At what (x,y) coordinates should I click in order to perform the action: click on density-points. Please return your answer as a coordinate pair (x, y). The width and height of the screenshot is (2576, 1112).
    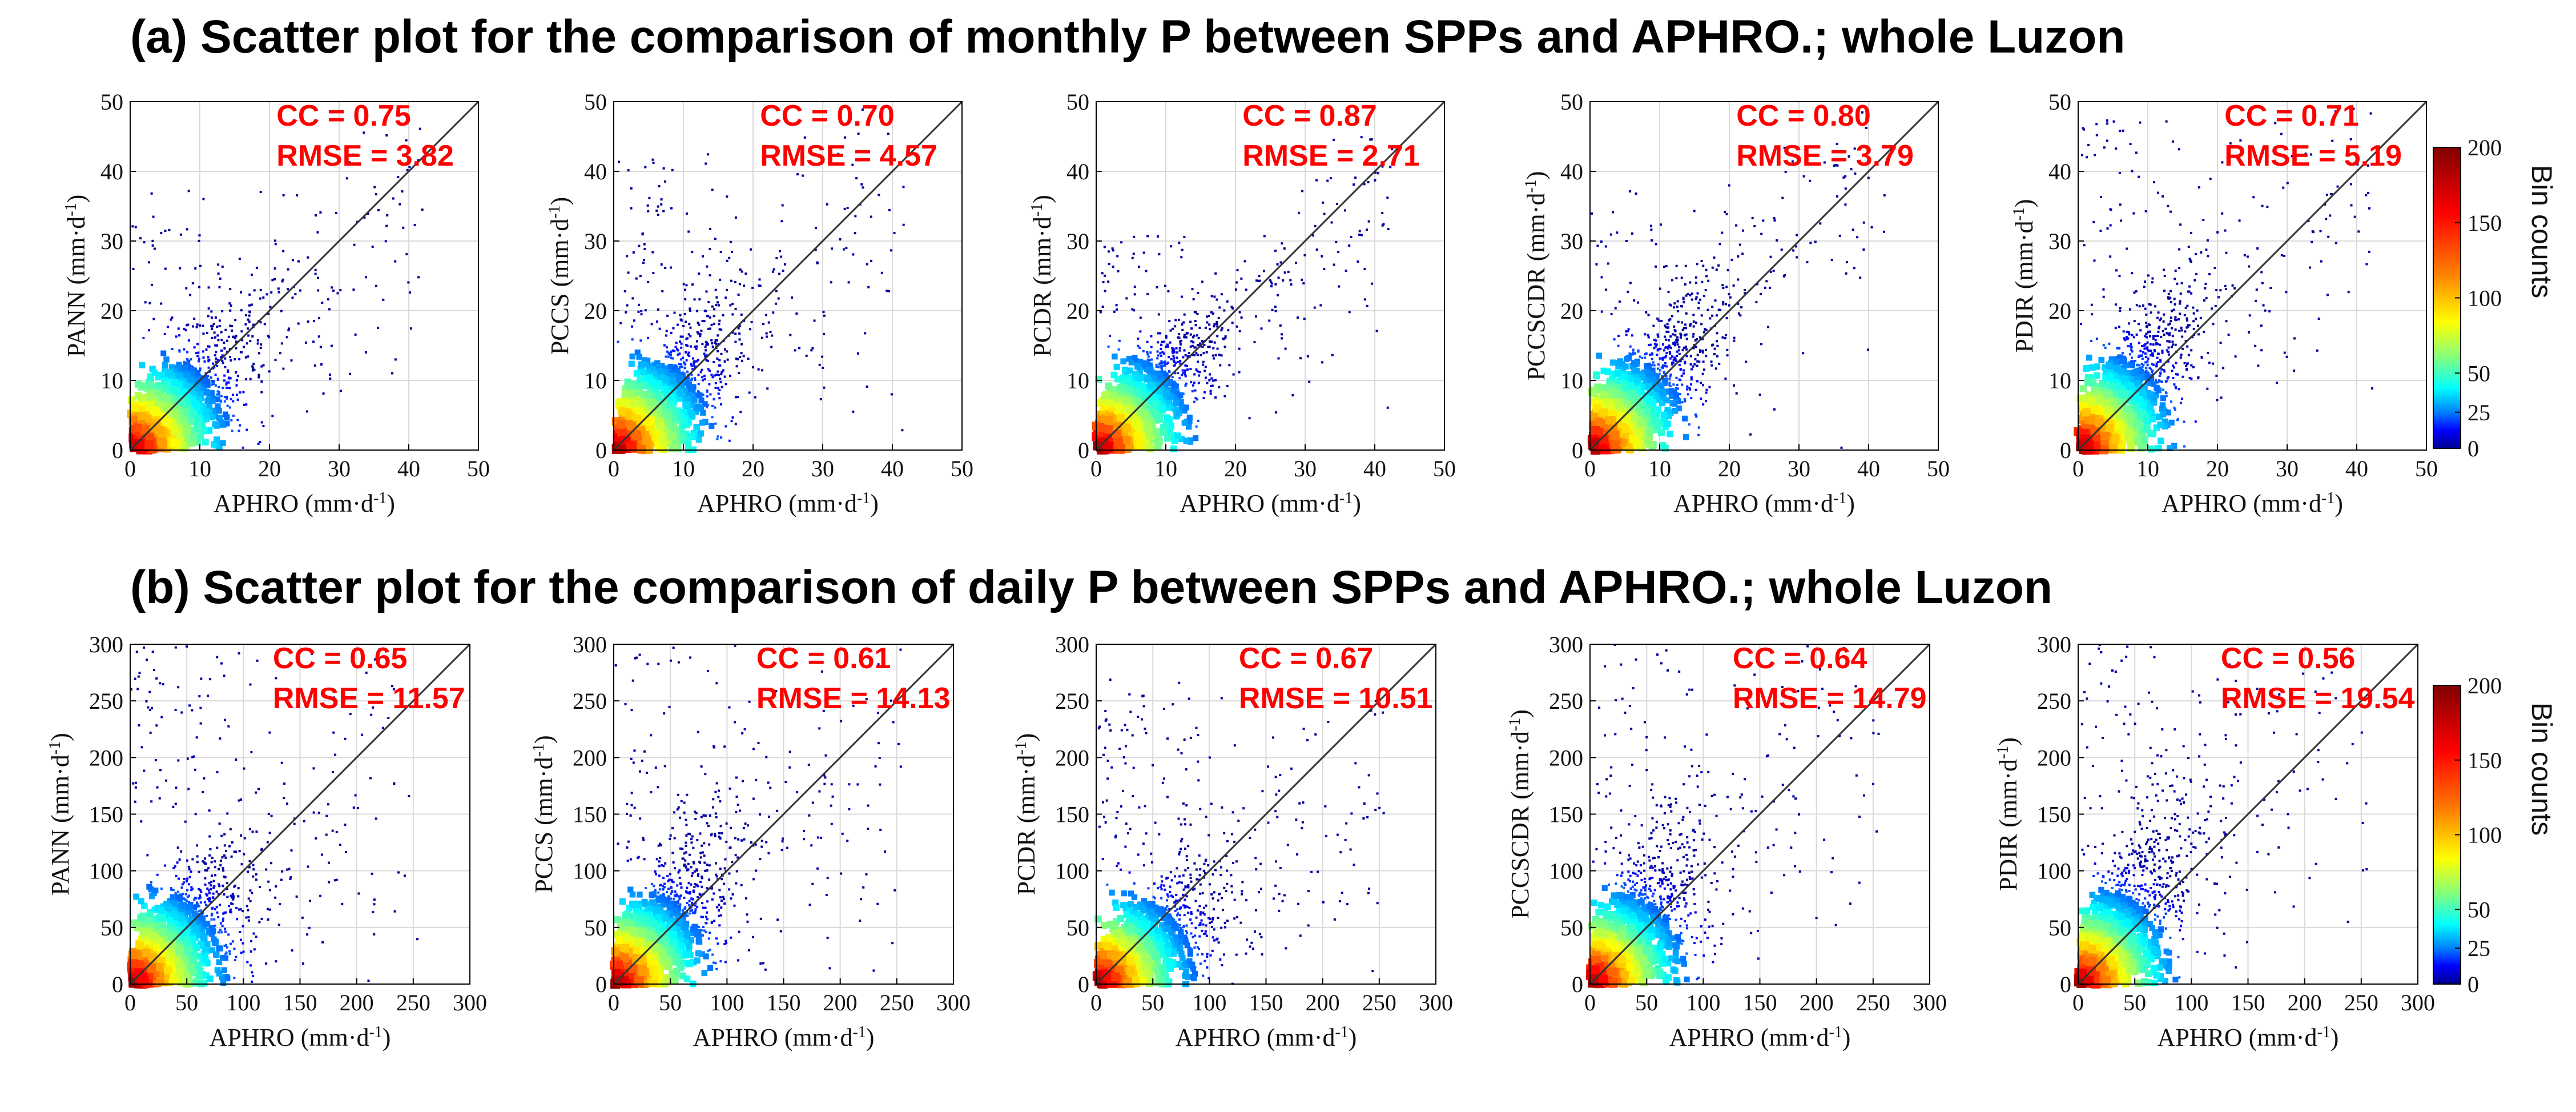
    Looking at the image, I should click on (275, 291).